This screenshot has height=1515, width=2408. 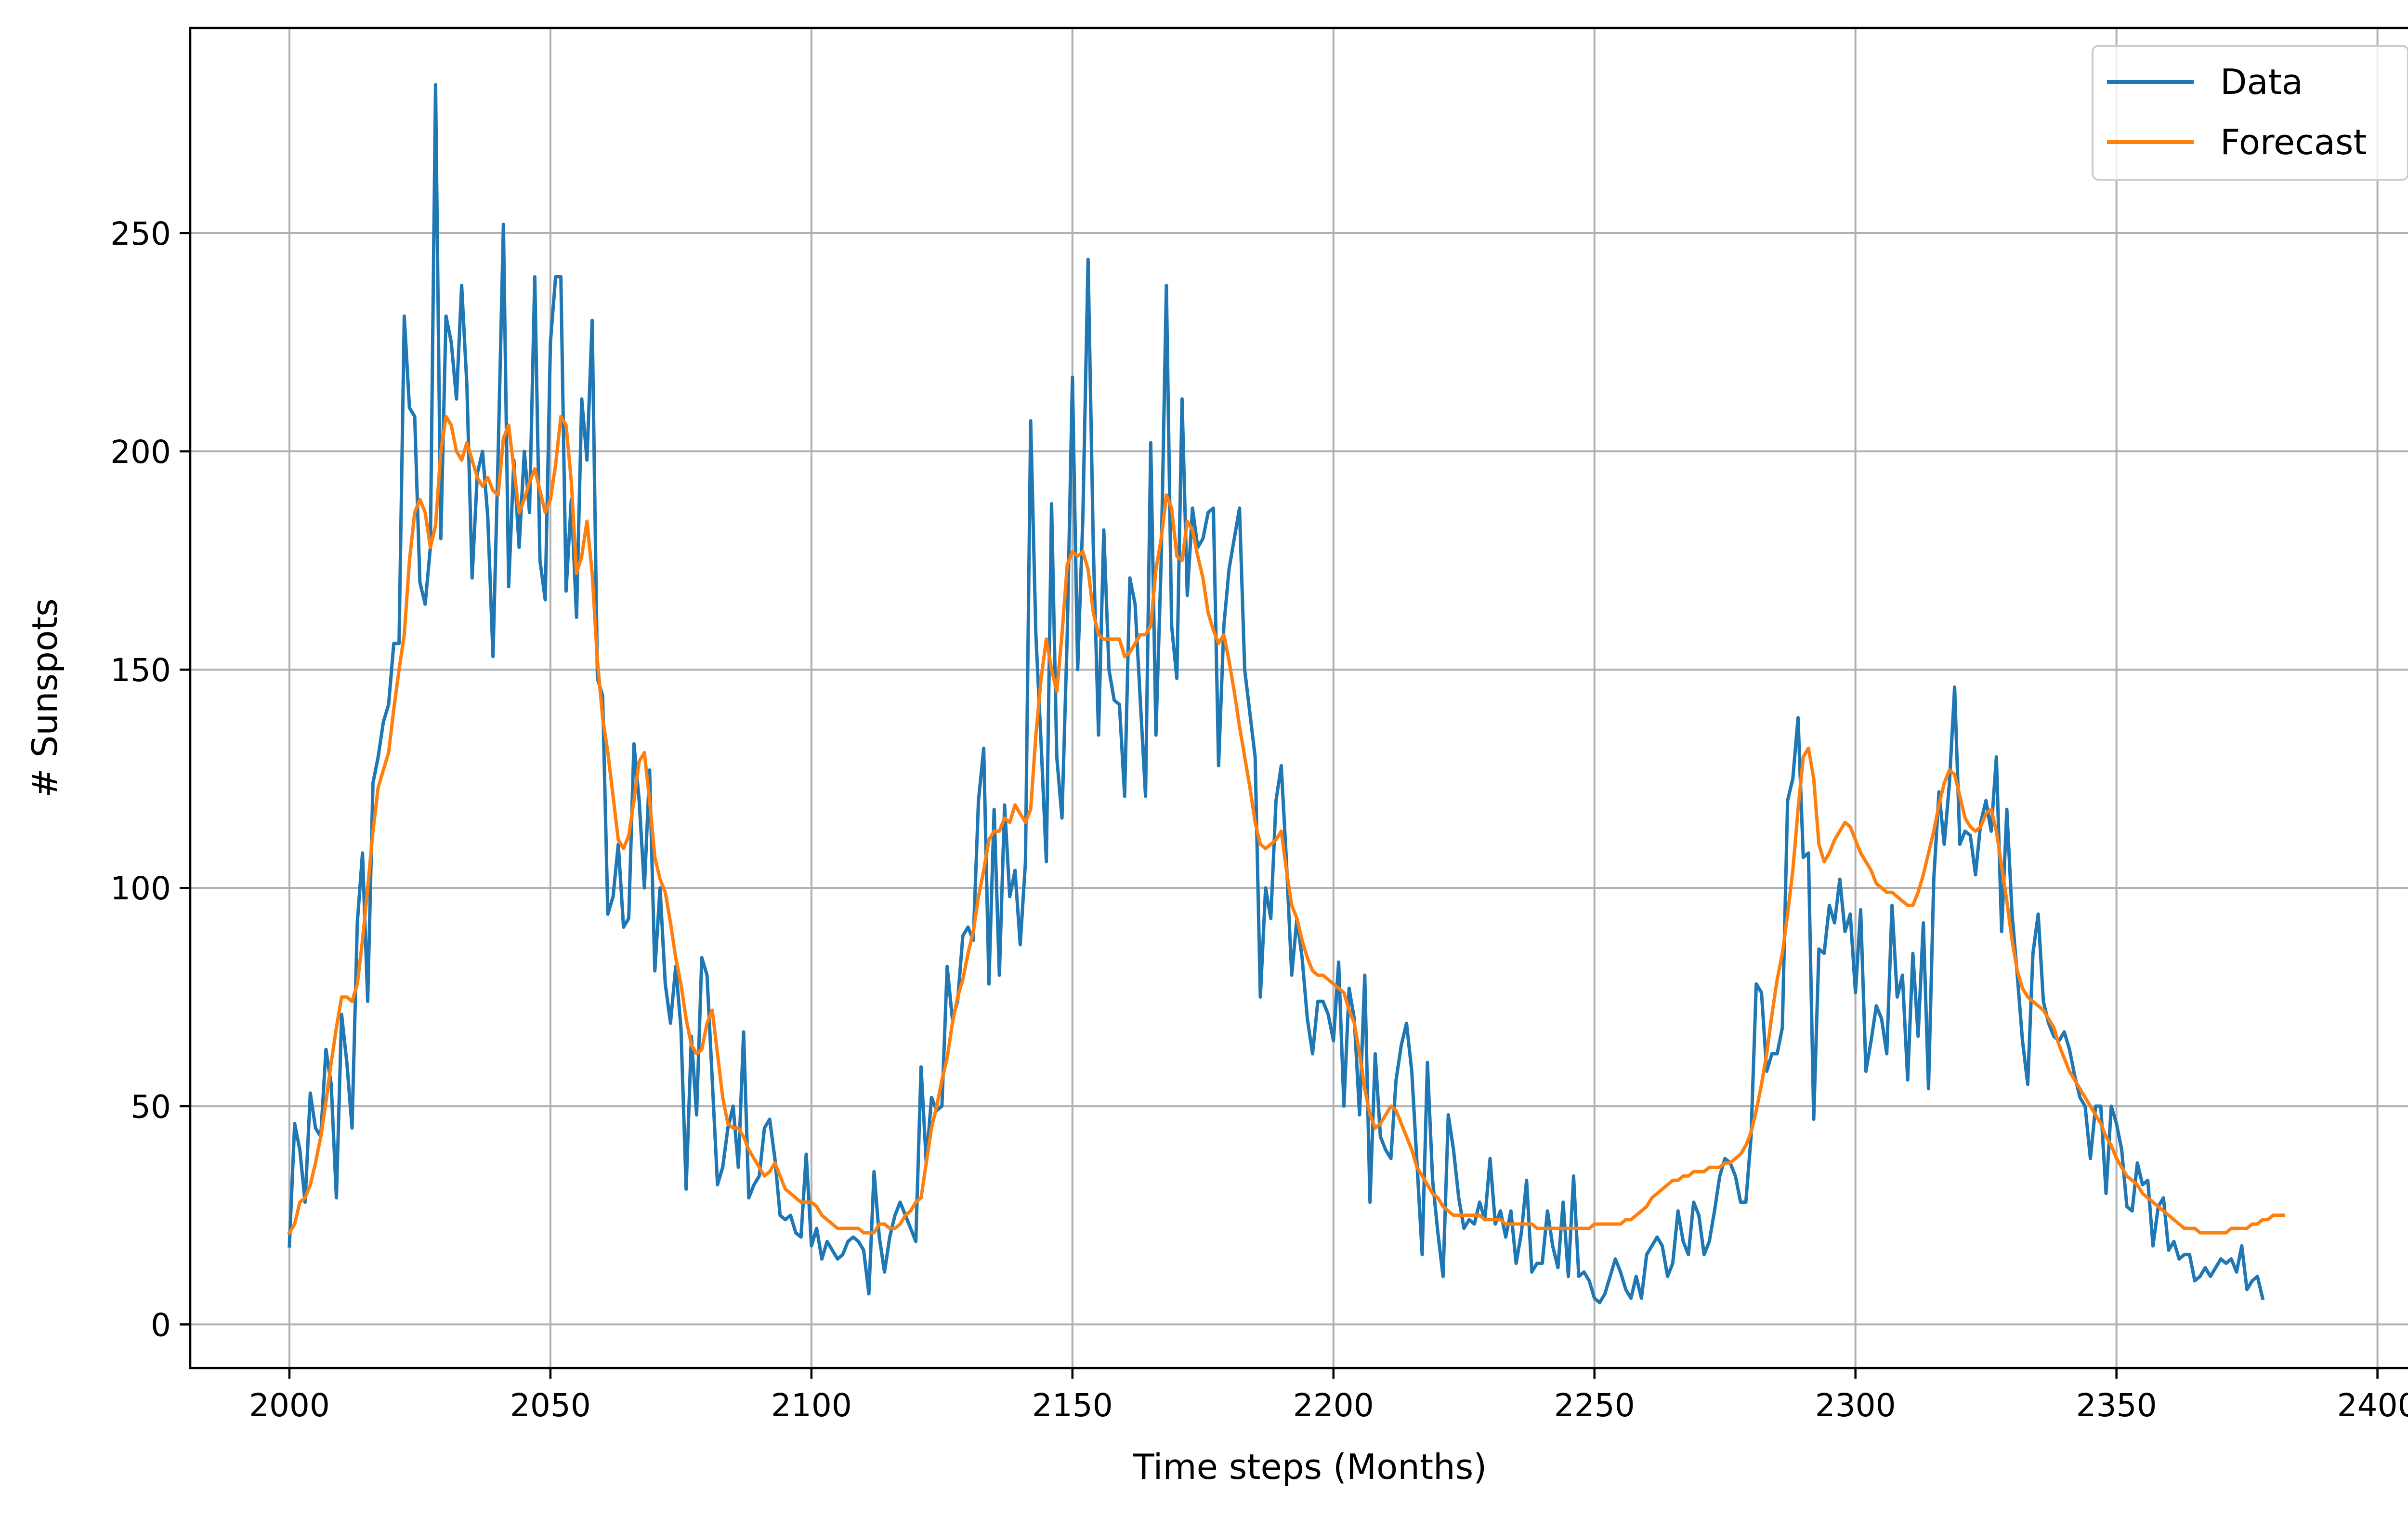 What do you see at coordinates (45, 697) in the screenshot?
I see `y-axis-label: # Sunspots` at bounding box center [45, 697].